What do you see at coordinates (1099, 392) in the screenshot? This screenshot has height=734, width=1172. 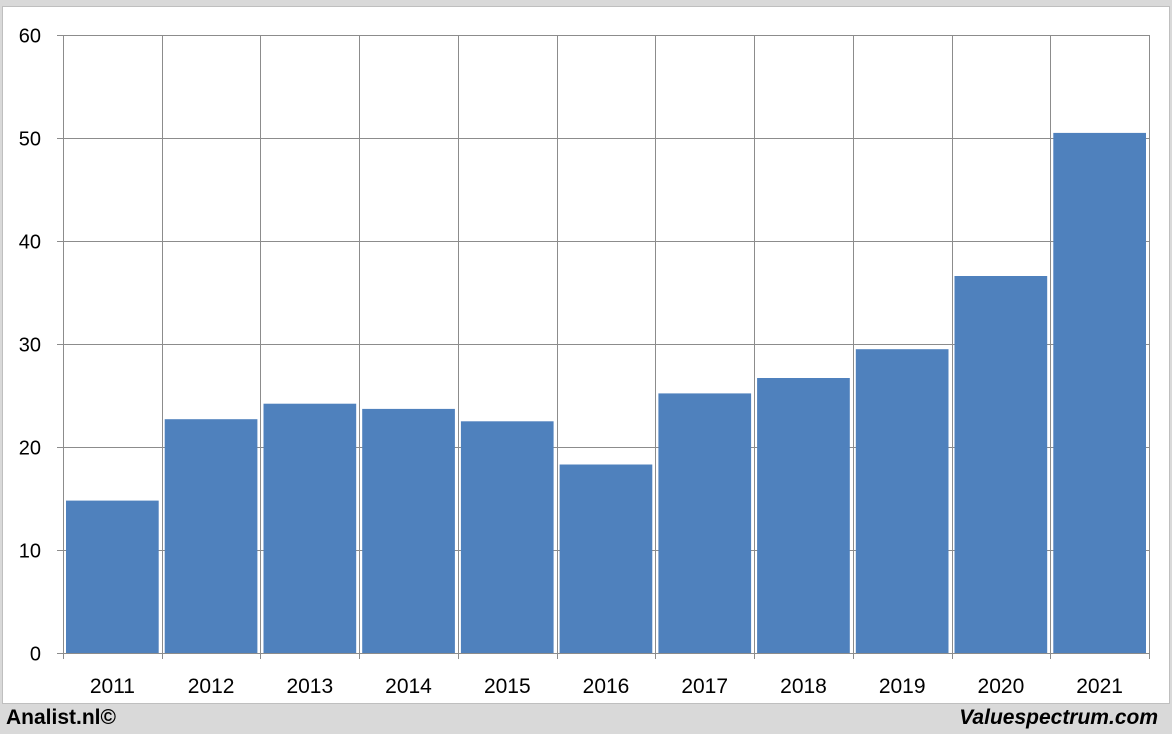 I see `bar-2021` at bounding box center [1099, 392].